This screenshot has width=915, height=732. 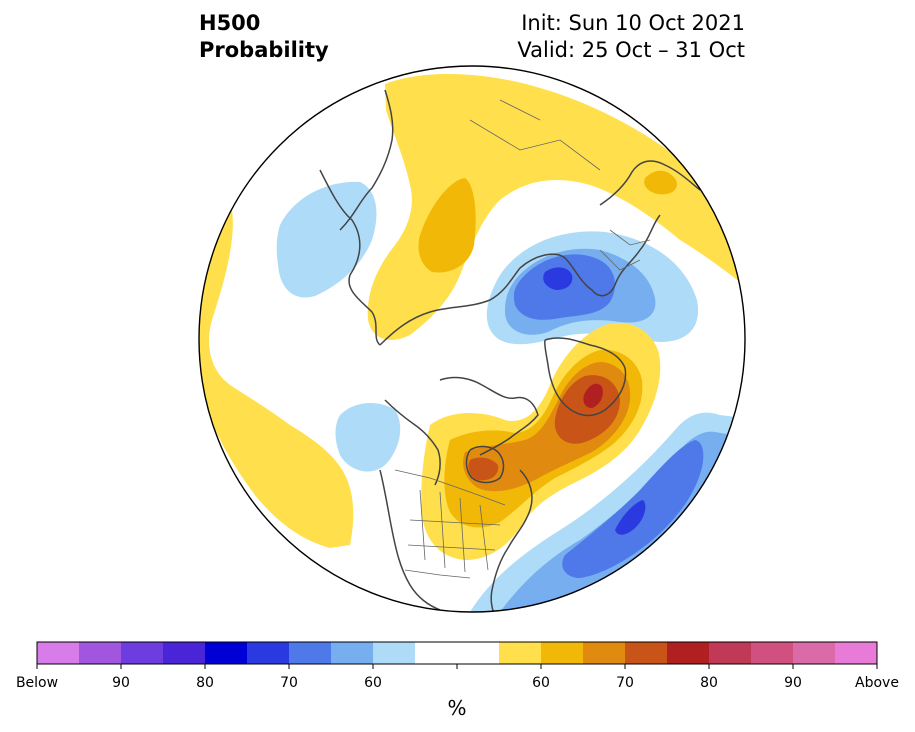 What do you see at coordinates (264, 50) in the screenshot?
I see `product-label: Probability` at bounding box center [264, 50].